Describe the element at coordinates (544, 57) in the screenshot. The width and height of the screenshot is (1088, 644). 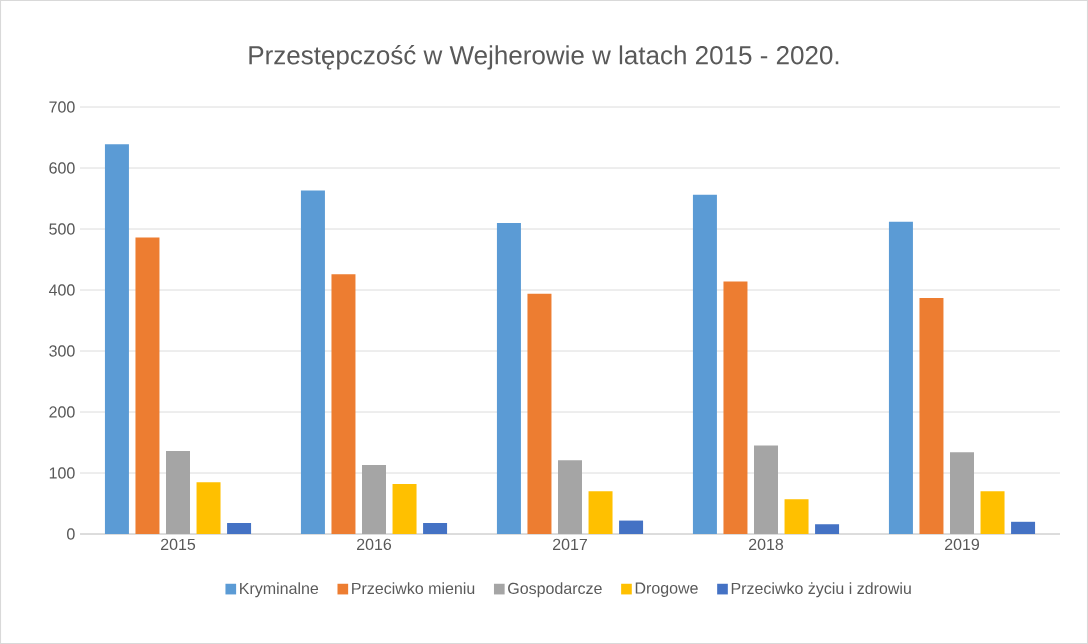
I see `chart-title: Przestępczość w Wejherowie w latach 2015 - 2020.` at that location.